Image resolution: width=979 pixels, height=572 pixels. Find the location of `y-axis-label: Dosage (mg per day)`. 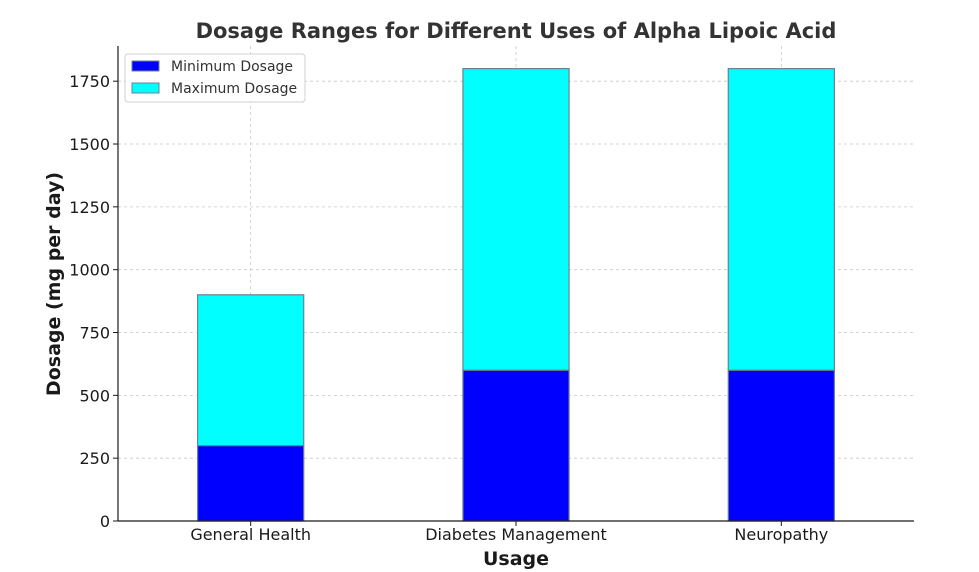

y-axis-label: Dosage (mg per day) is located at coordinates (54, 284).